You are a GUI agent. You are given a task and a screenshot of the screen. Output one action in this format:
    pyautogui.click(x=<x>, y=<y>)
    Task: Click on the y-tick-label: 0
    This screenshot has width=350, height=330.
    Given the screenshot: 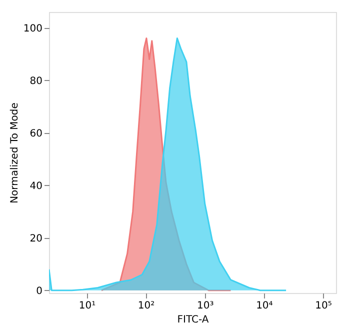 What is the action you would take?
    pyautogui.click(x=39, y=291)
    